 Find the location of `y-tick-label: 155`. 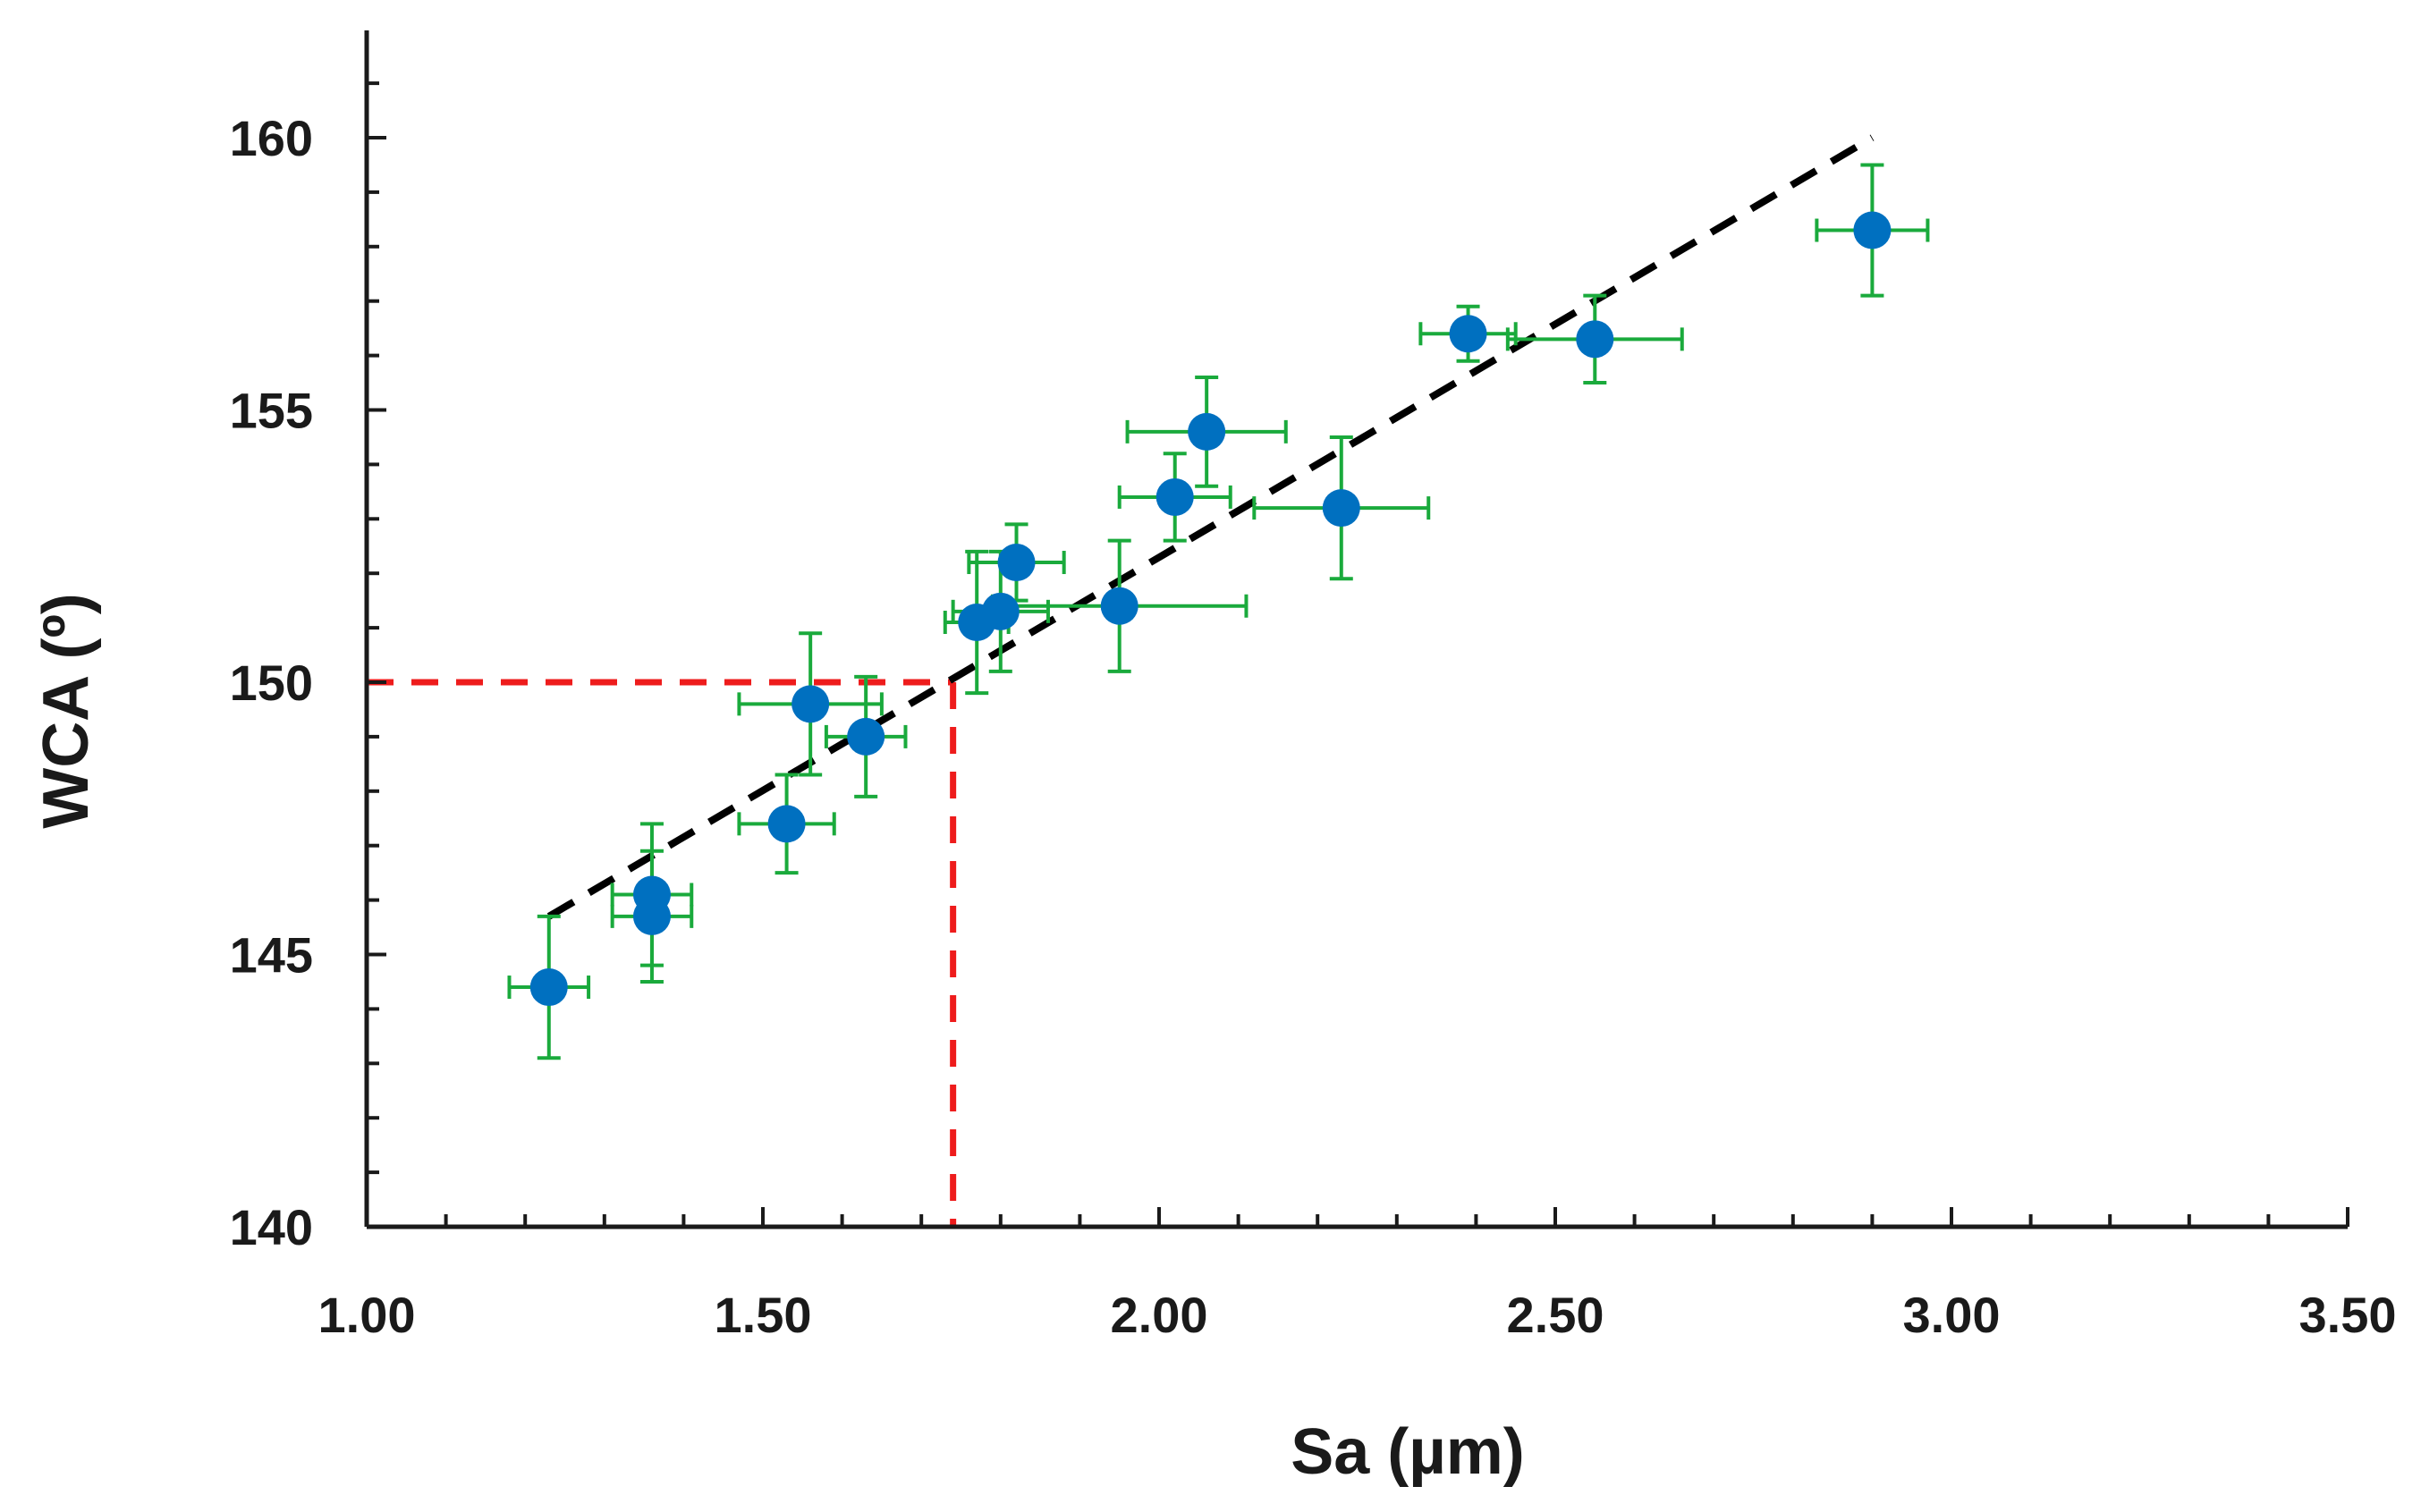

y-tick-label: 155 is located at coordinates (271, 411).